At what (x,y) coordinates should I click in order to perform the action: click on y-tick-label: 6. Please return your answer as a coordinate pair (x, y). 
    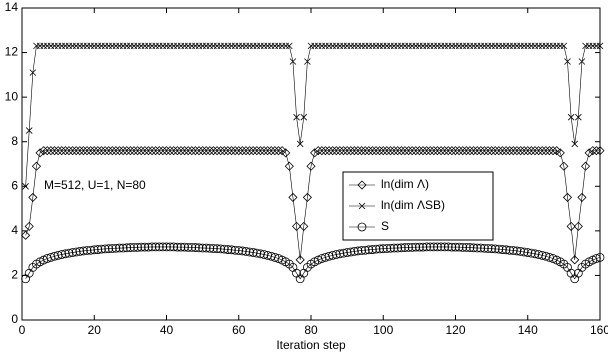
    Looking at the image, I should click on (14, 185).